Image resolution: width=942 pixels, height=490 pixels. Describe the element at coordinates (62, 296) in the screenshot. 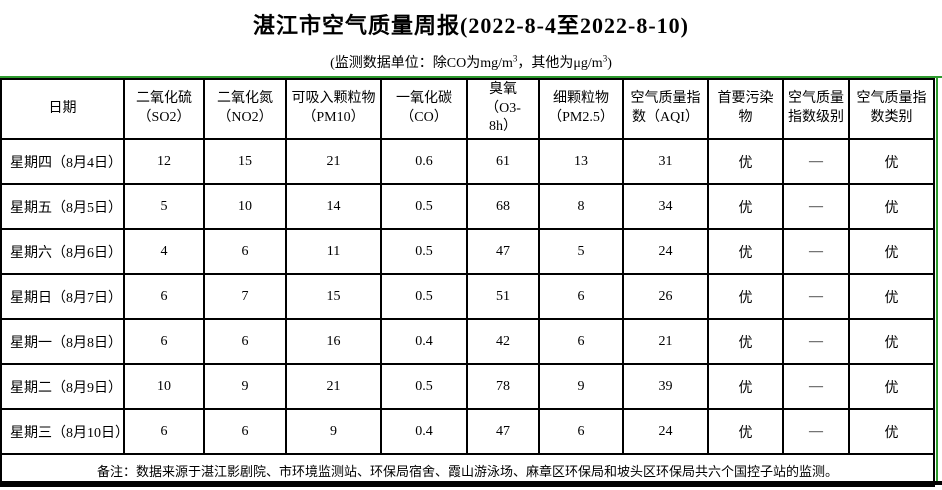

I see `date-cell: 星期日（8月7日）` at that location.